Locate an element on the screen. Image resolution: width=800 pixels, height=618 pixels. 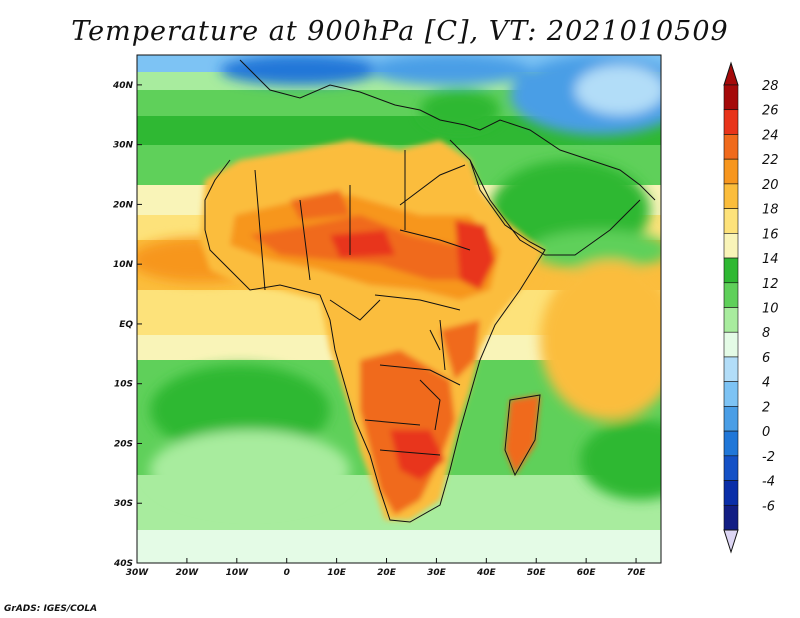
lon-tick-label: 20E is located at coordinates (387, 573).